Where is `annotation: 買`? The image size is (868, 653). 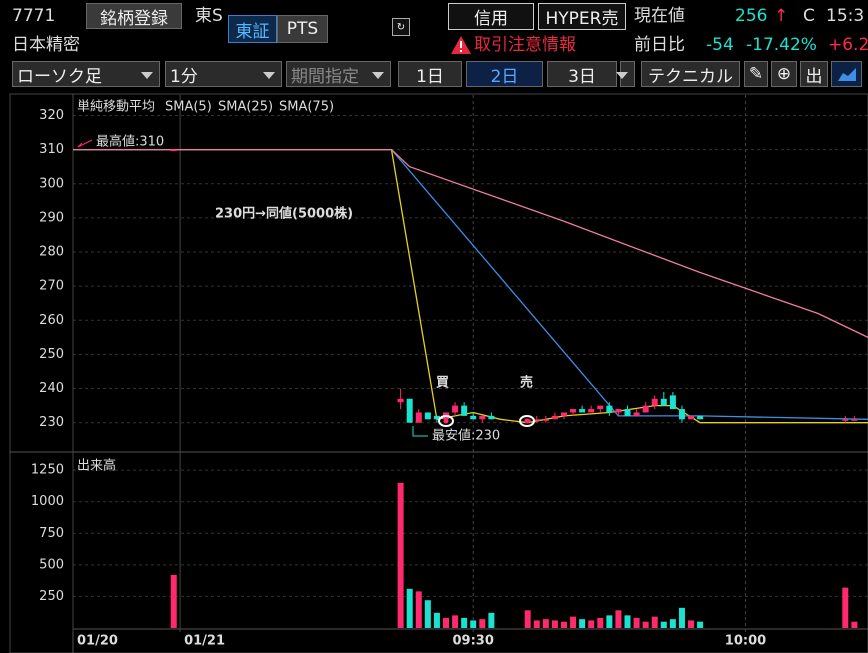
annotation: 買 is located at coordinates (442, 383).